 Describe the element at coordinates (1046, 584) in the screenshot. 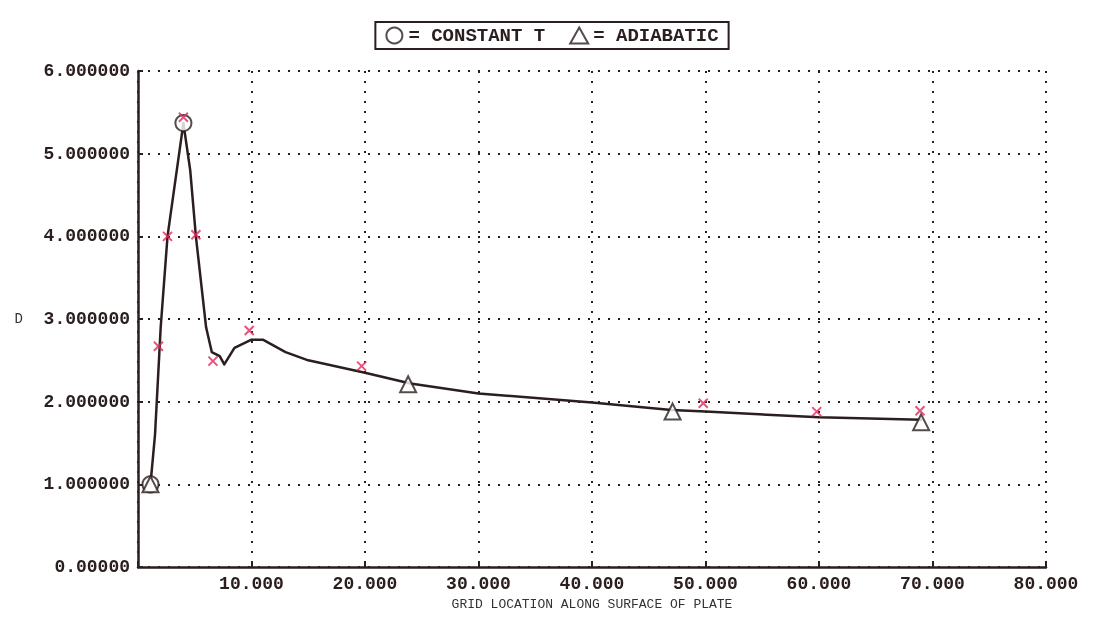

I see `x-tick-label: 80.000` at that location.